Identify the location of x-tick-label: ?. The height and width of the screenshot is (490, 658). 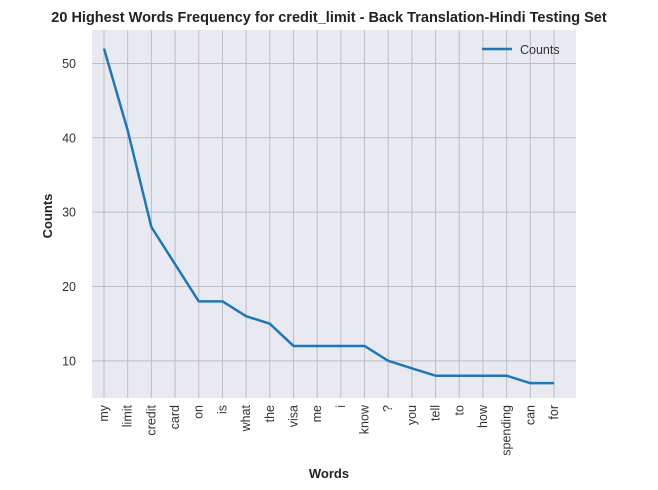
(388, 408).